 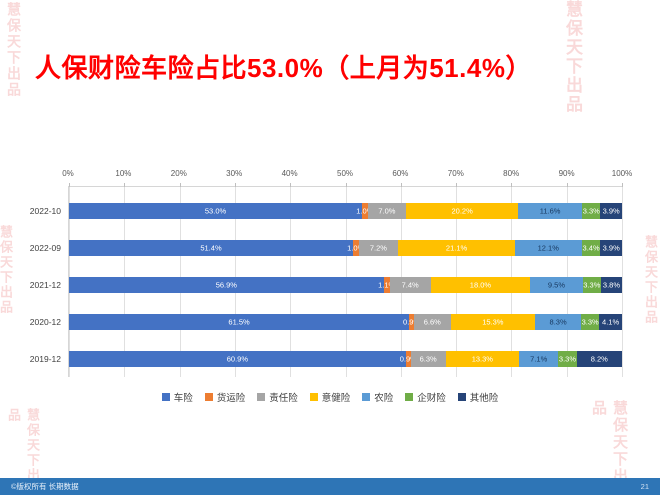 I want to click on bar-segment-车险: 56.9%, so click(x=226, y=285).